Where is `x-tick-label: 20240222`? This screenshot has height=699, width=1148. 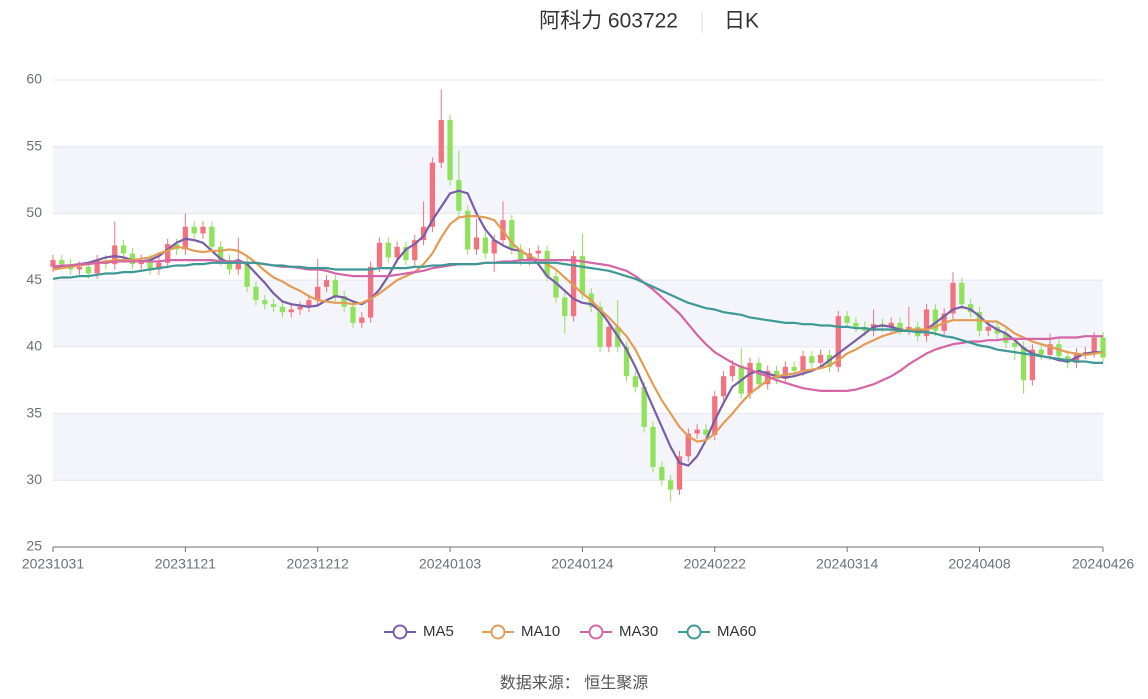 x-tick-label: 20240222 is located at coordinates (715, 564).